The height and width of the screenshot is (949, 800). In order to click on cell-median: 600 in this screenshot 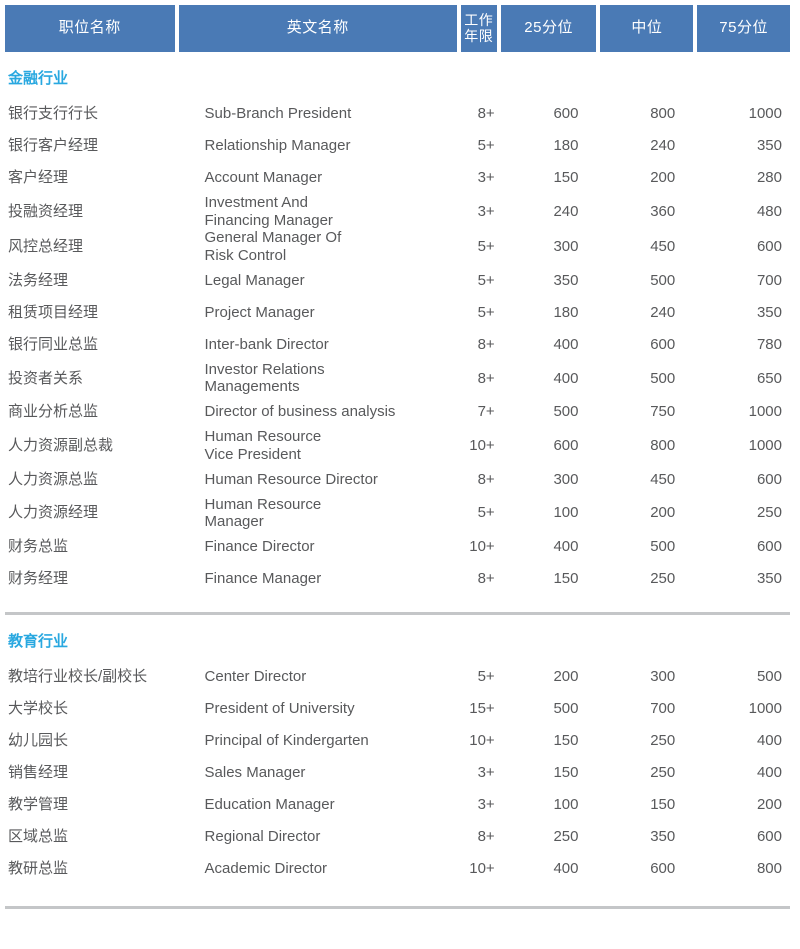, I will do `click(663, 344)`.